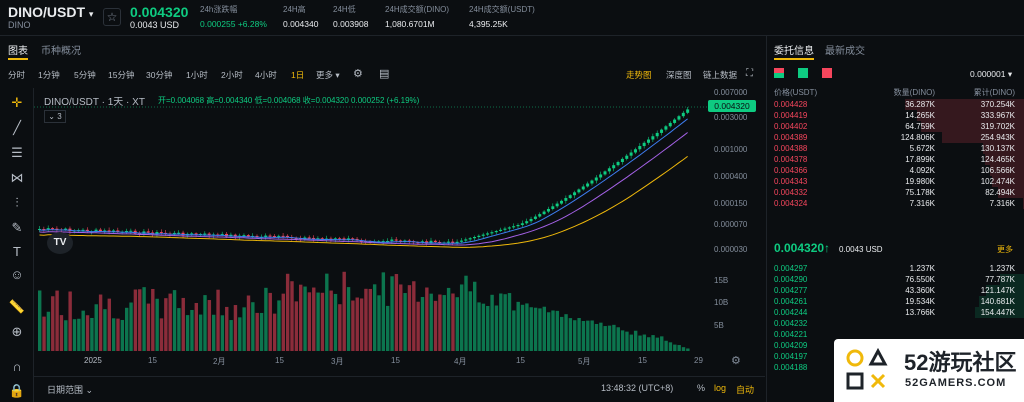 Image resolution: width=1024 pixels, height=402 pixels. Describe the element at coordinates (895, 367) in the screenshot. I see `bid-row: 0.004188` at that location.